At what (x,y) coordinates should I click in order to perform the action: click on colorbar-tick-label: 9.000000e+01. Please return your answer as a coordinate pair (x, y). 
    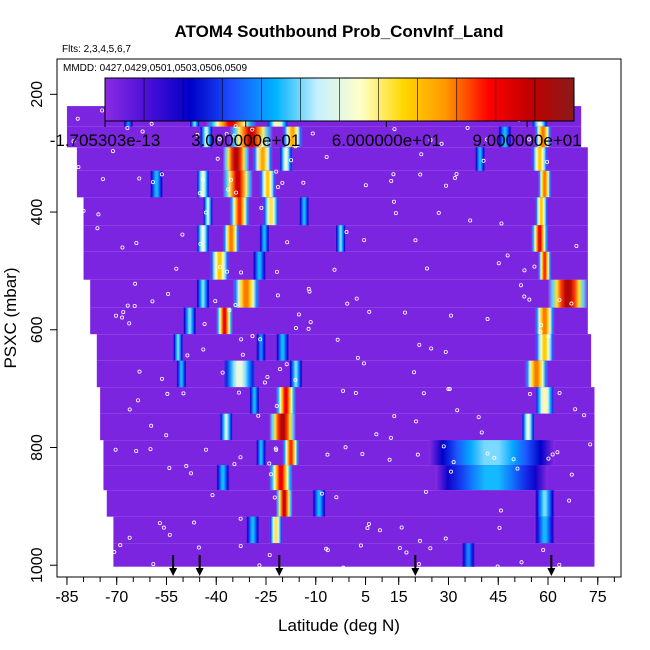
    Looking at the image, I should click on (526, 140).